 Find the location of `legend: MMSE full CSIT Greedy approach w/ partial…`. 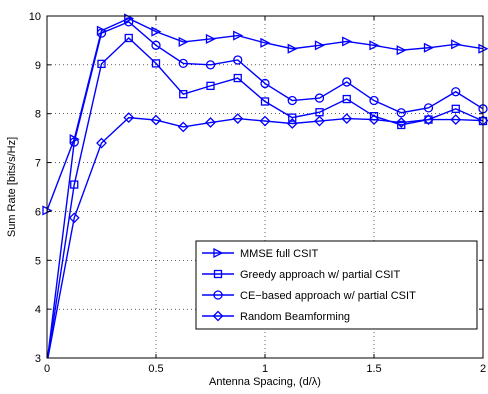

legend: MMSE full CSIT Greedy approach w/ partial… is located at coordinates (336, 285).